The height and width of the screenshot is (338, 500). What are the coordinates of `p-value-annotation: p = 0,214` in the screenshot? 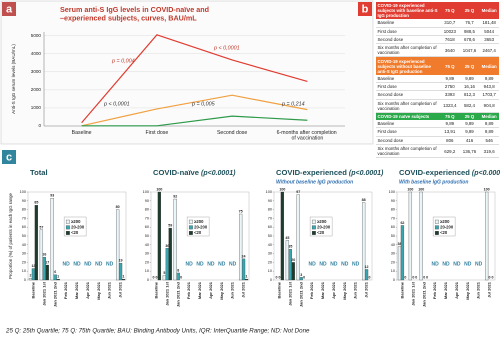 It's located at (293, 104).